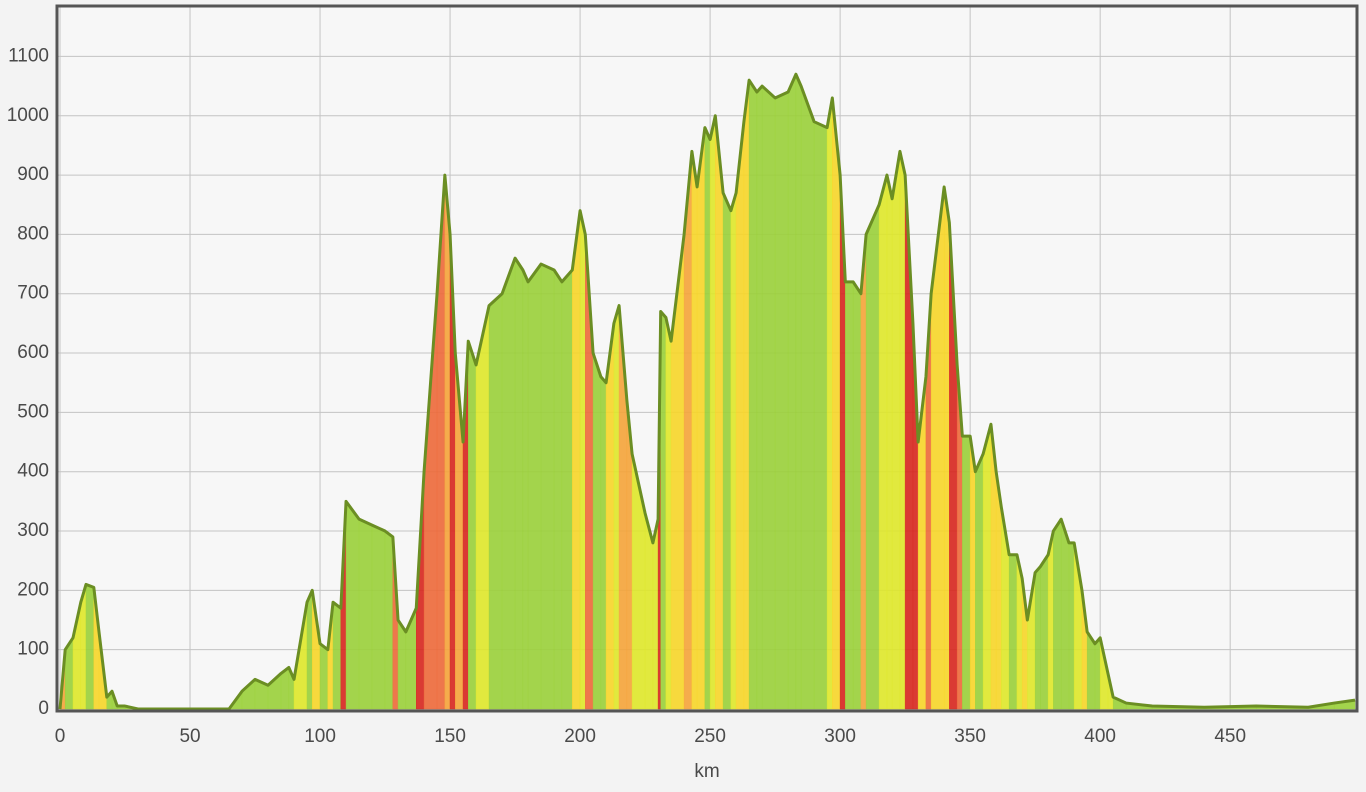 The image size is (1366, 792). I want to click on x-tick-label: 0, so click(60, 736).